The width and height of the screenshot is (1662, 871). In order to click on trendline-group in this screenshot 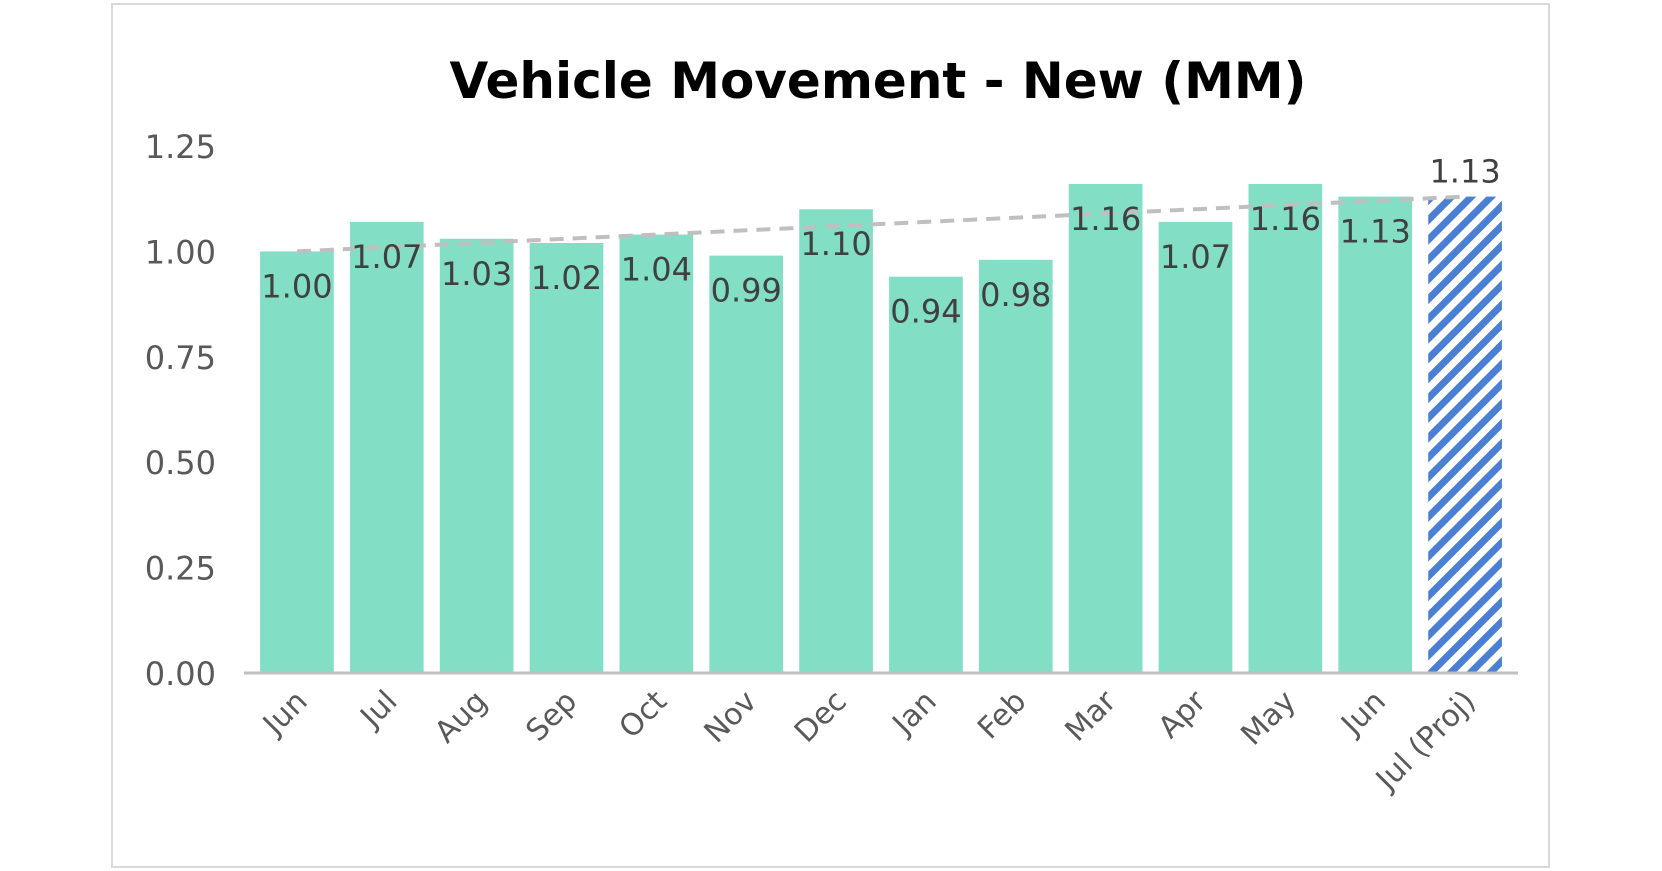, I will do `click(881, 224)`.